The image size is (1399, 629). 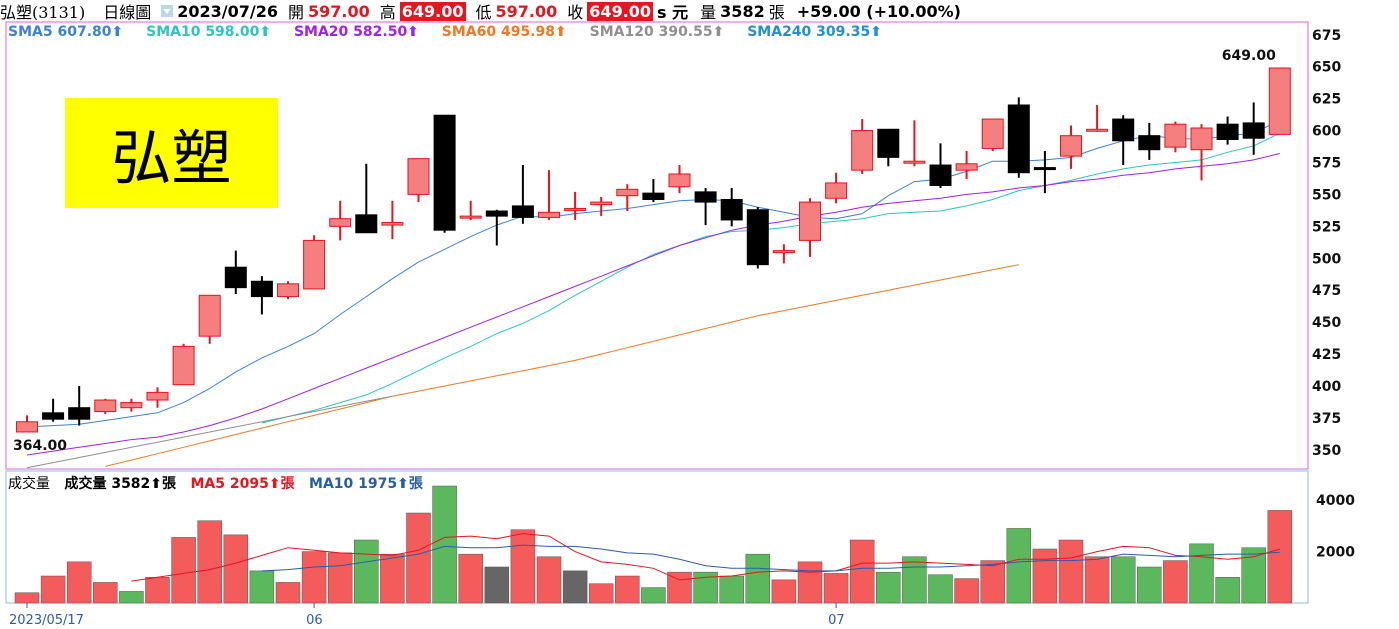 I want to click on ma-legend-sma120: SMA120 390.55⬆, so click(x=657, y=32).